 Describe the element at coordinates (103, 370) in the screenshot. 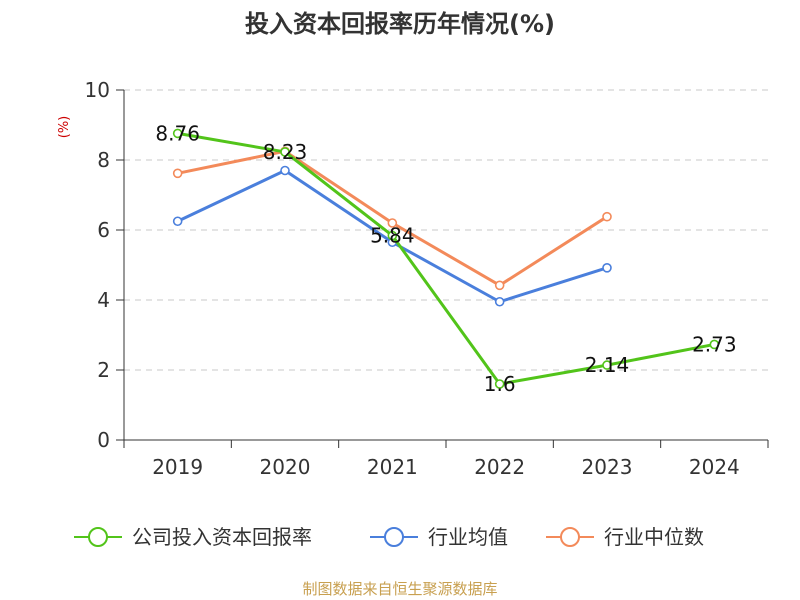

I see `y-tick-label-2: 2` at that location.